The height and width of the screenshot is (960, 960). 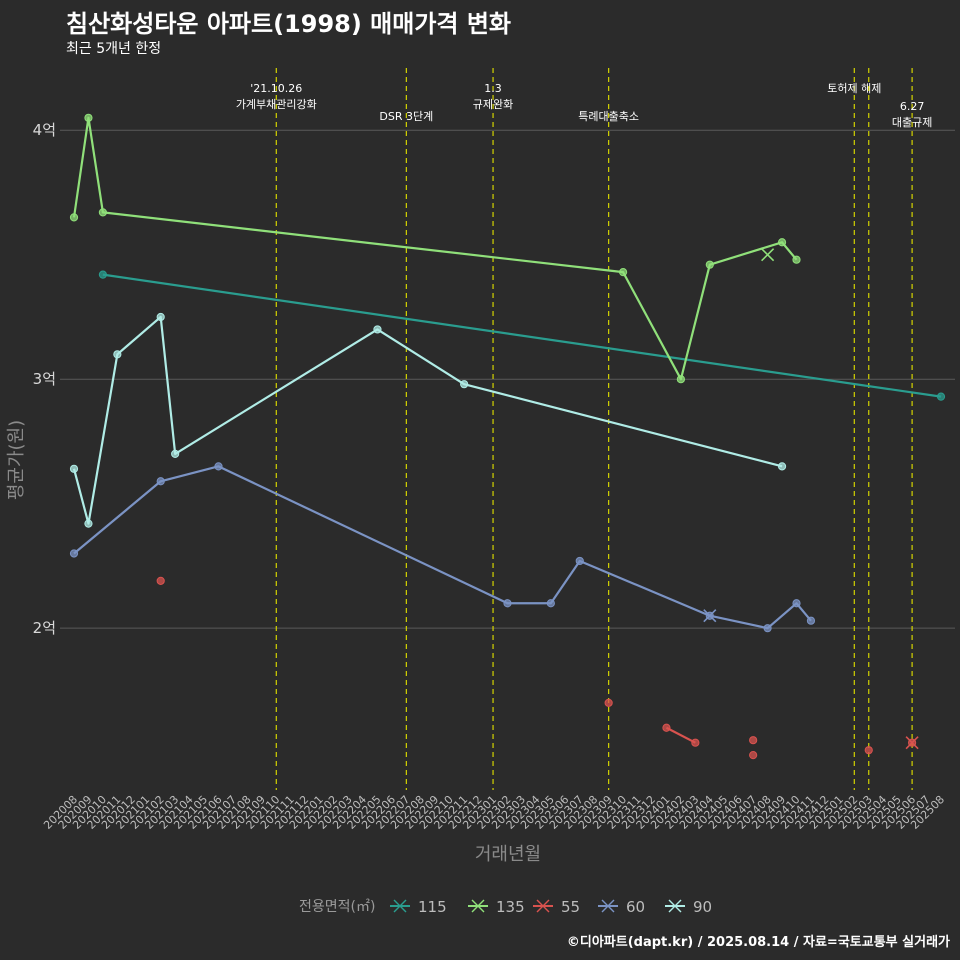 What do you see at coordinates (510, 907) in the screenshot?
I see `legend-label-135: 135` at bounding box center [510, 907].